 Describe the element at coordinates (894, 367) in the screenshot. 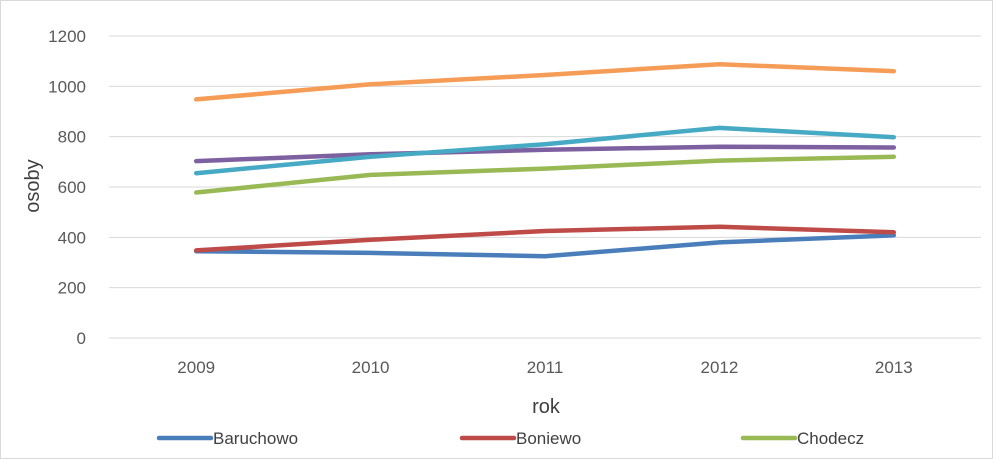

I see `x-tick-label: 2013` at that location.